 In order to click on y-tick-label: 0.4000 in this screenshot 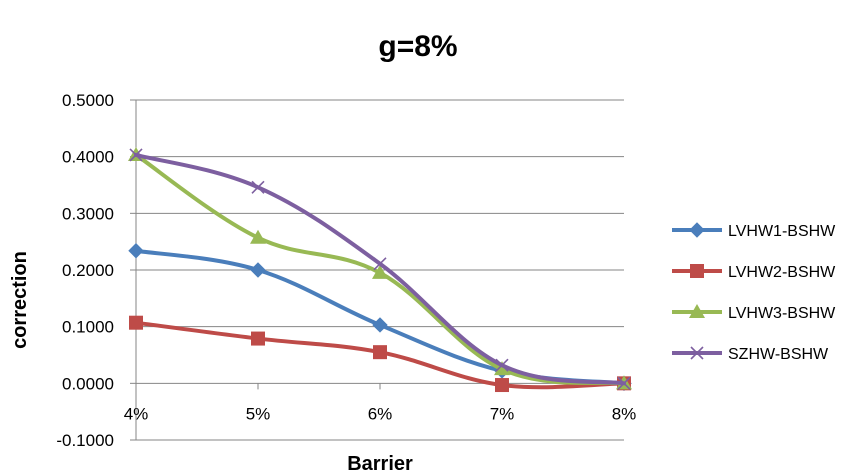, I will do `click(88, 157)`.